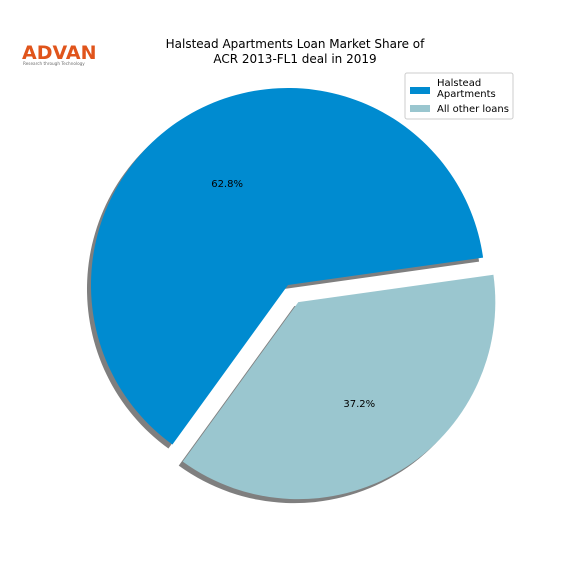 Image resolution: width=576 pixels, height=576 pixels. I want to click on slice-percent-label: 37.2%, so click(359, 404).